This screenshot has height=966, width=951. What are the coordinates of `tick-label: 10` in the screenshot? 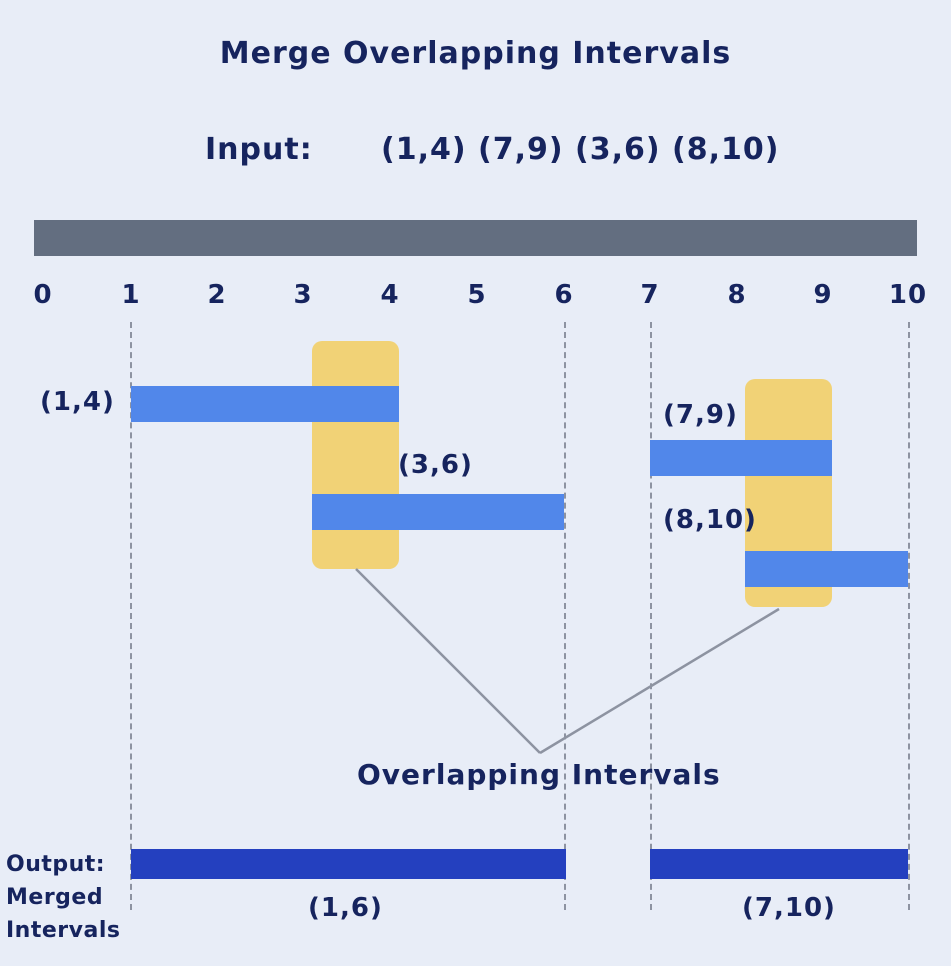 It's located at (908, 295).